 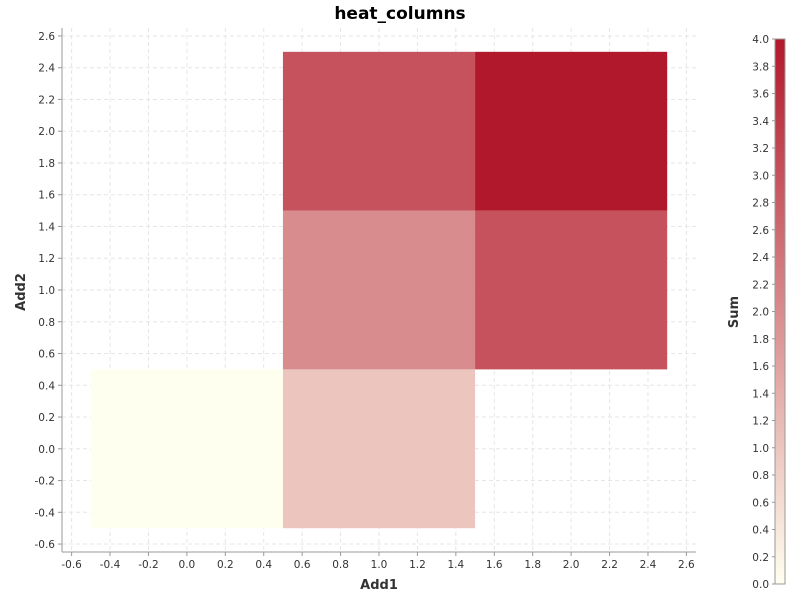 What do you see at coordinates (148, 565) in the screenshot?
I see `x-tick-label: -0.2` at bounding box center [148, 565].